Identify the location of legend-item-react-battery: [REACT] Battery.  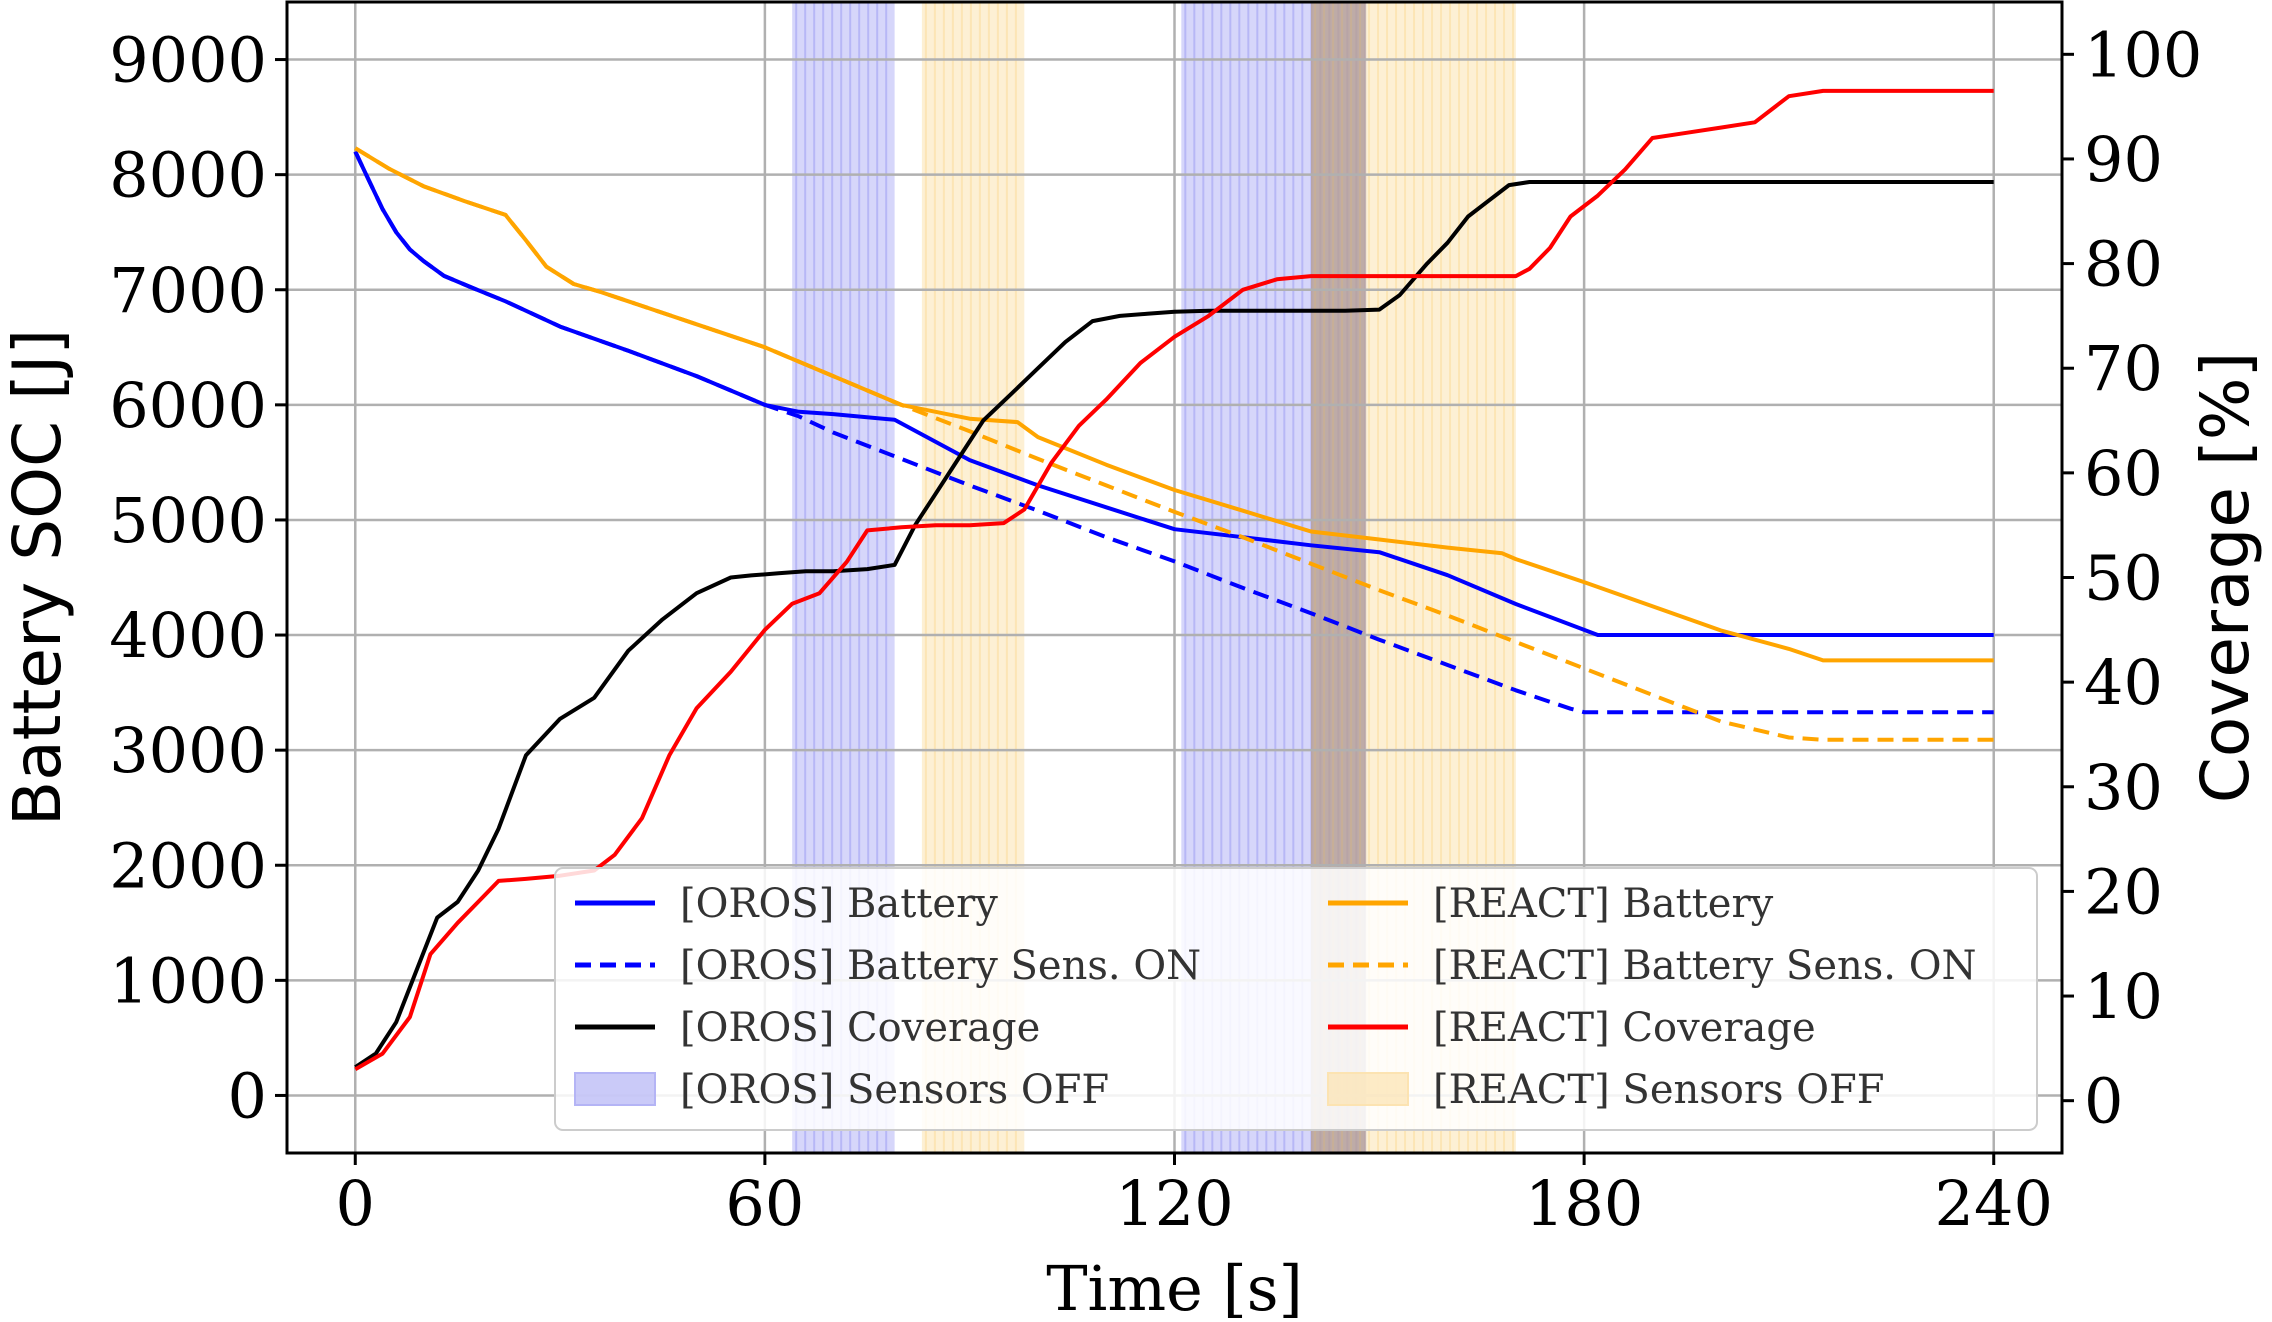
(1551, 904).